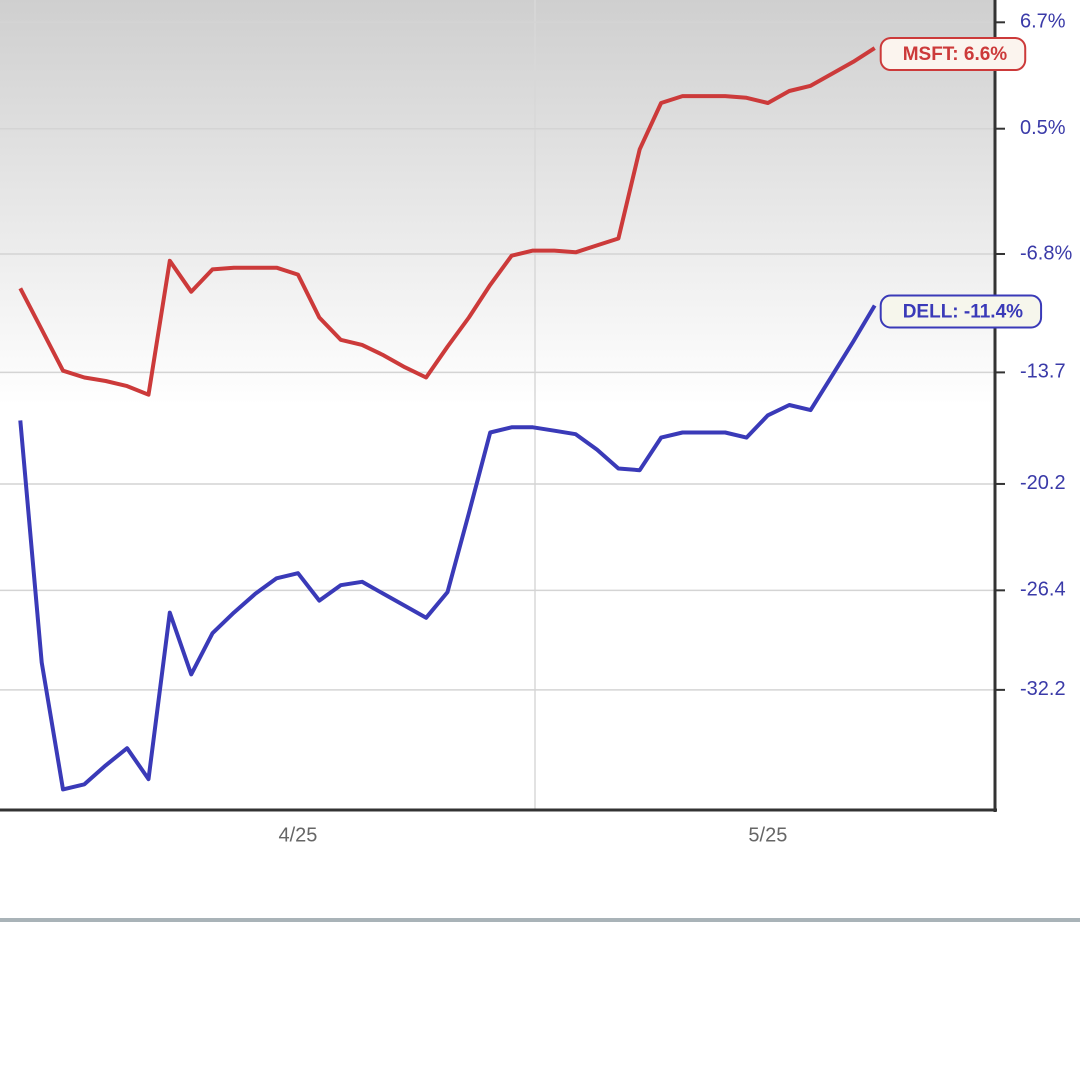  I want to click on footer-divider, so click(540, 920).